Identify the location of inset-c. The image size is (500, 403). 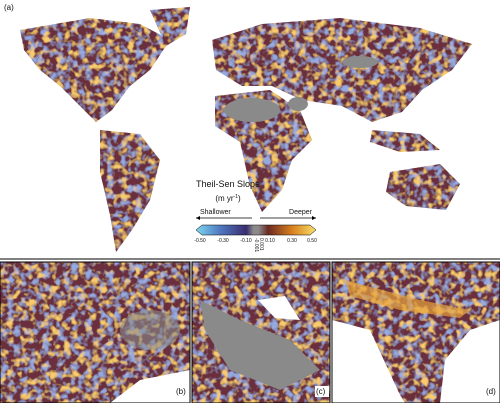
(261, 332).